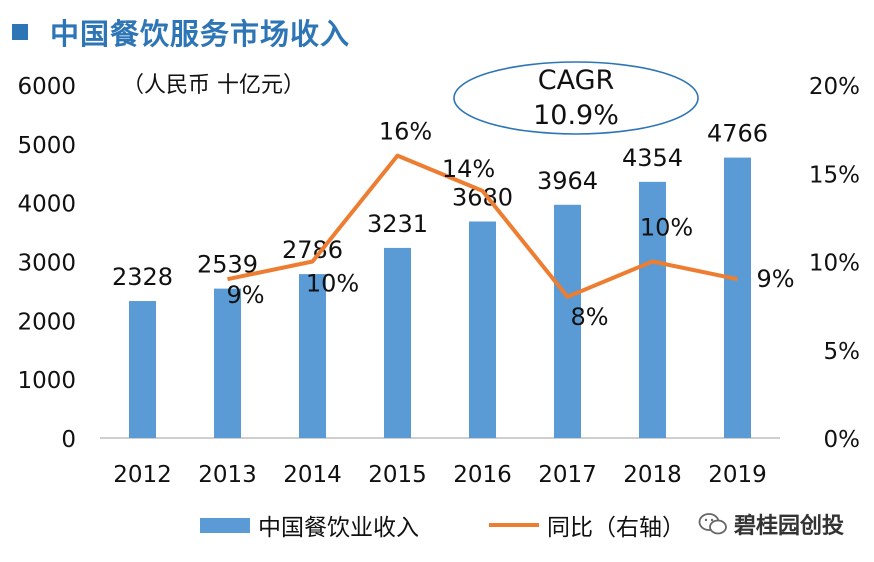 The height and width of the screenshot is (562, 874). What do you see at coordinates (312, 475) in the screenshot?
I see `x-tick-label: 2014` at bounding box center [312, 475].